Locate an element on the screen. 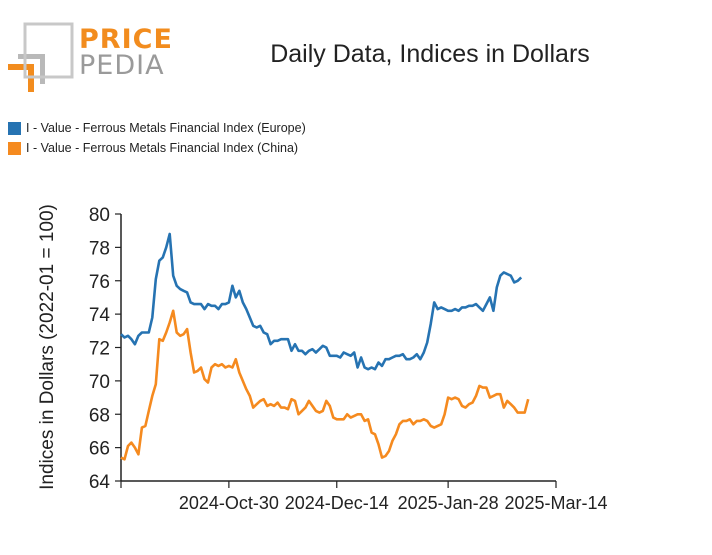 Image resolution: width=712 pixels, height=555 pixels. y-tick-label: 78 is located at coordinates (99, 248).